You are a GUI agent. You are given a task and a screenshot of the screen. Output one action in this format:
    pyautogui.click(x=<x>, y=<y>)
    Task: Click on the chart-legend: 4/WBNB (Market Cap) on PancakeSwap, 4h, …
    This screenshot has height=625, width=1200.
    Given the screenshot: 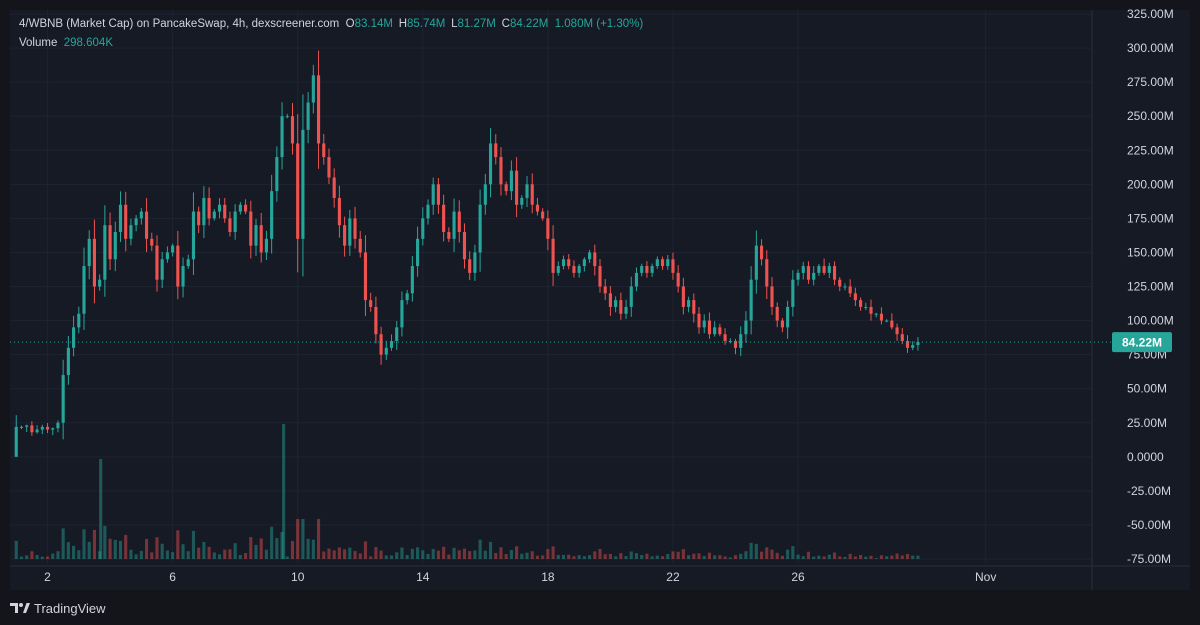 What is the action you would take?
    pyautogui.click(x=331, y=36)
    